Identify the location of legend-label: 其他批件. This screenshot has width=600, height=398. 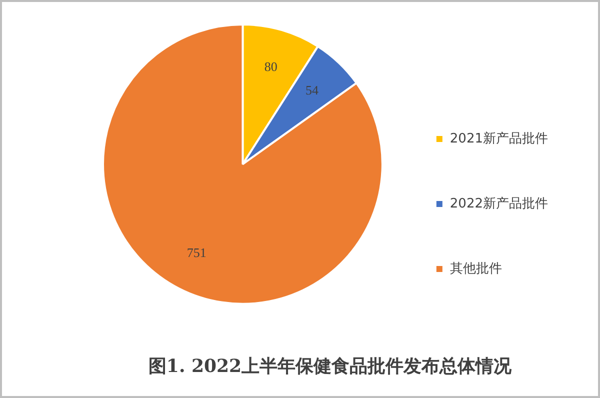
(476, 268).